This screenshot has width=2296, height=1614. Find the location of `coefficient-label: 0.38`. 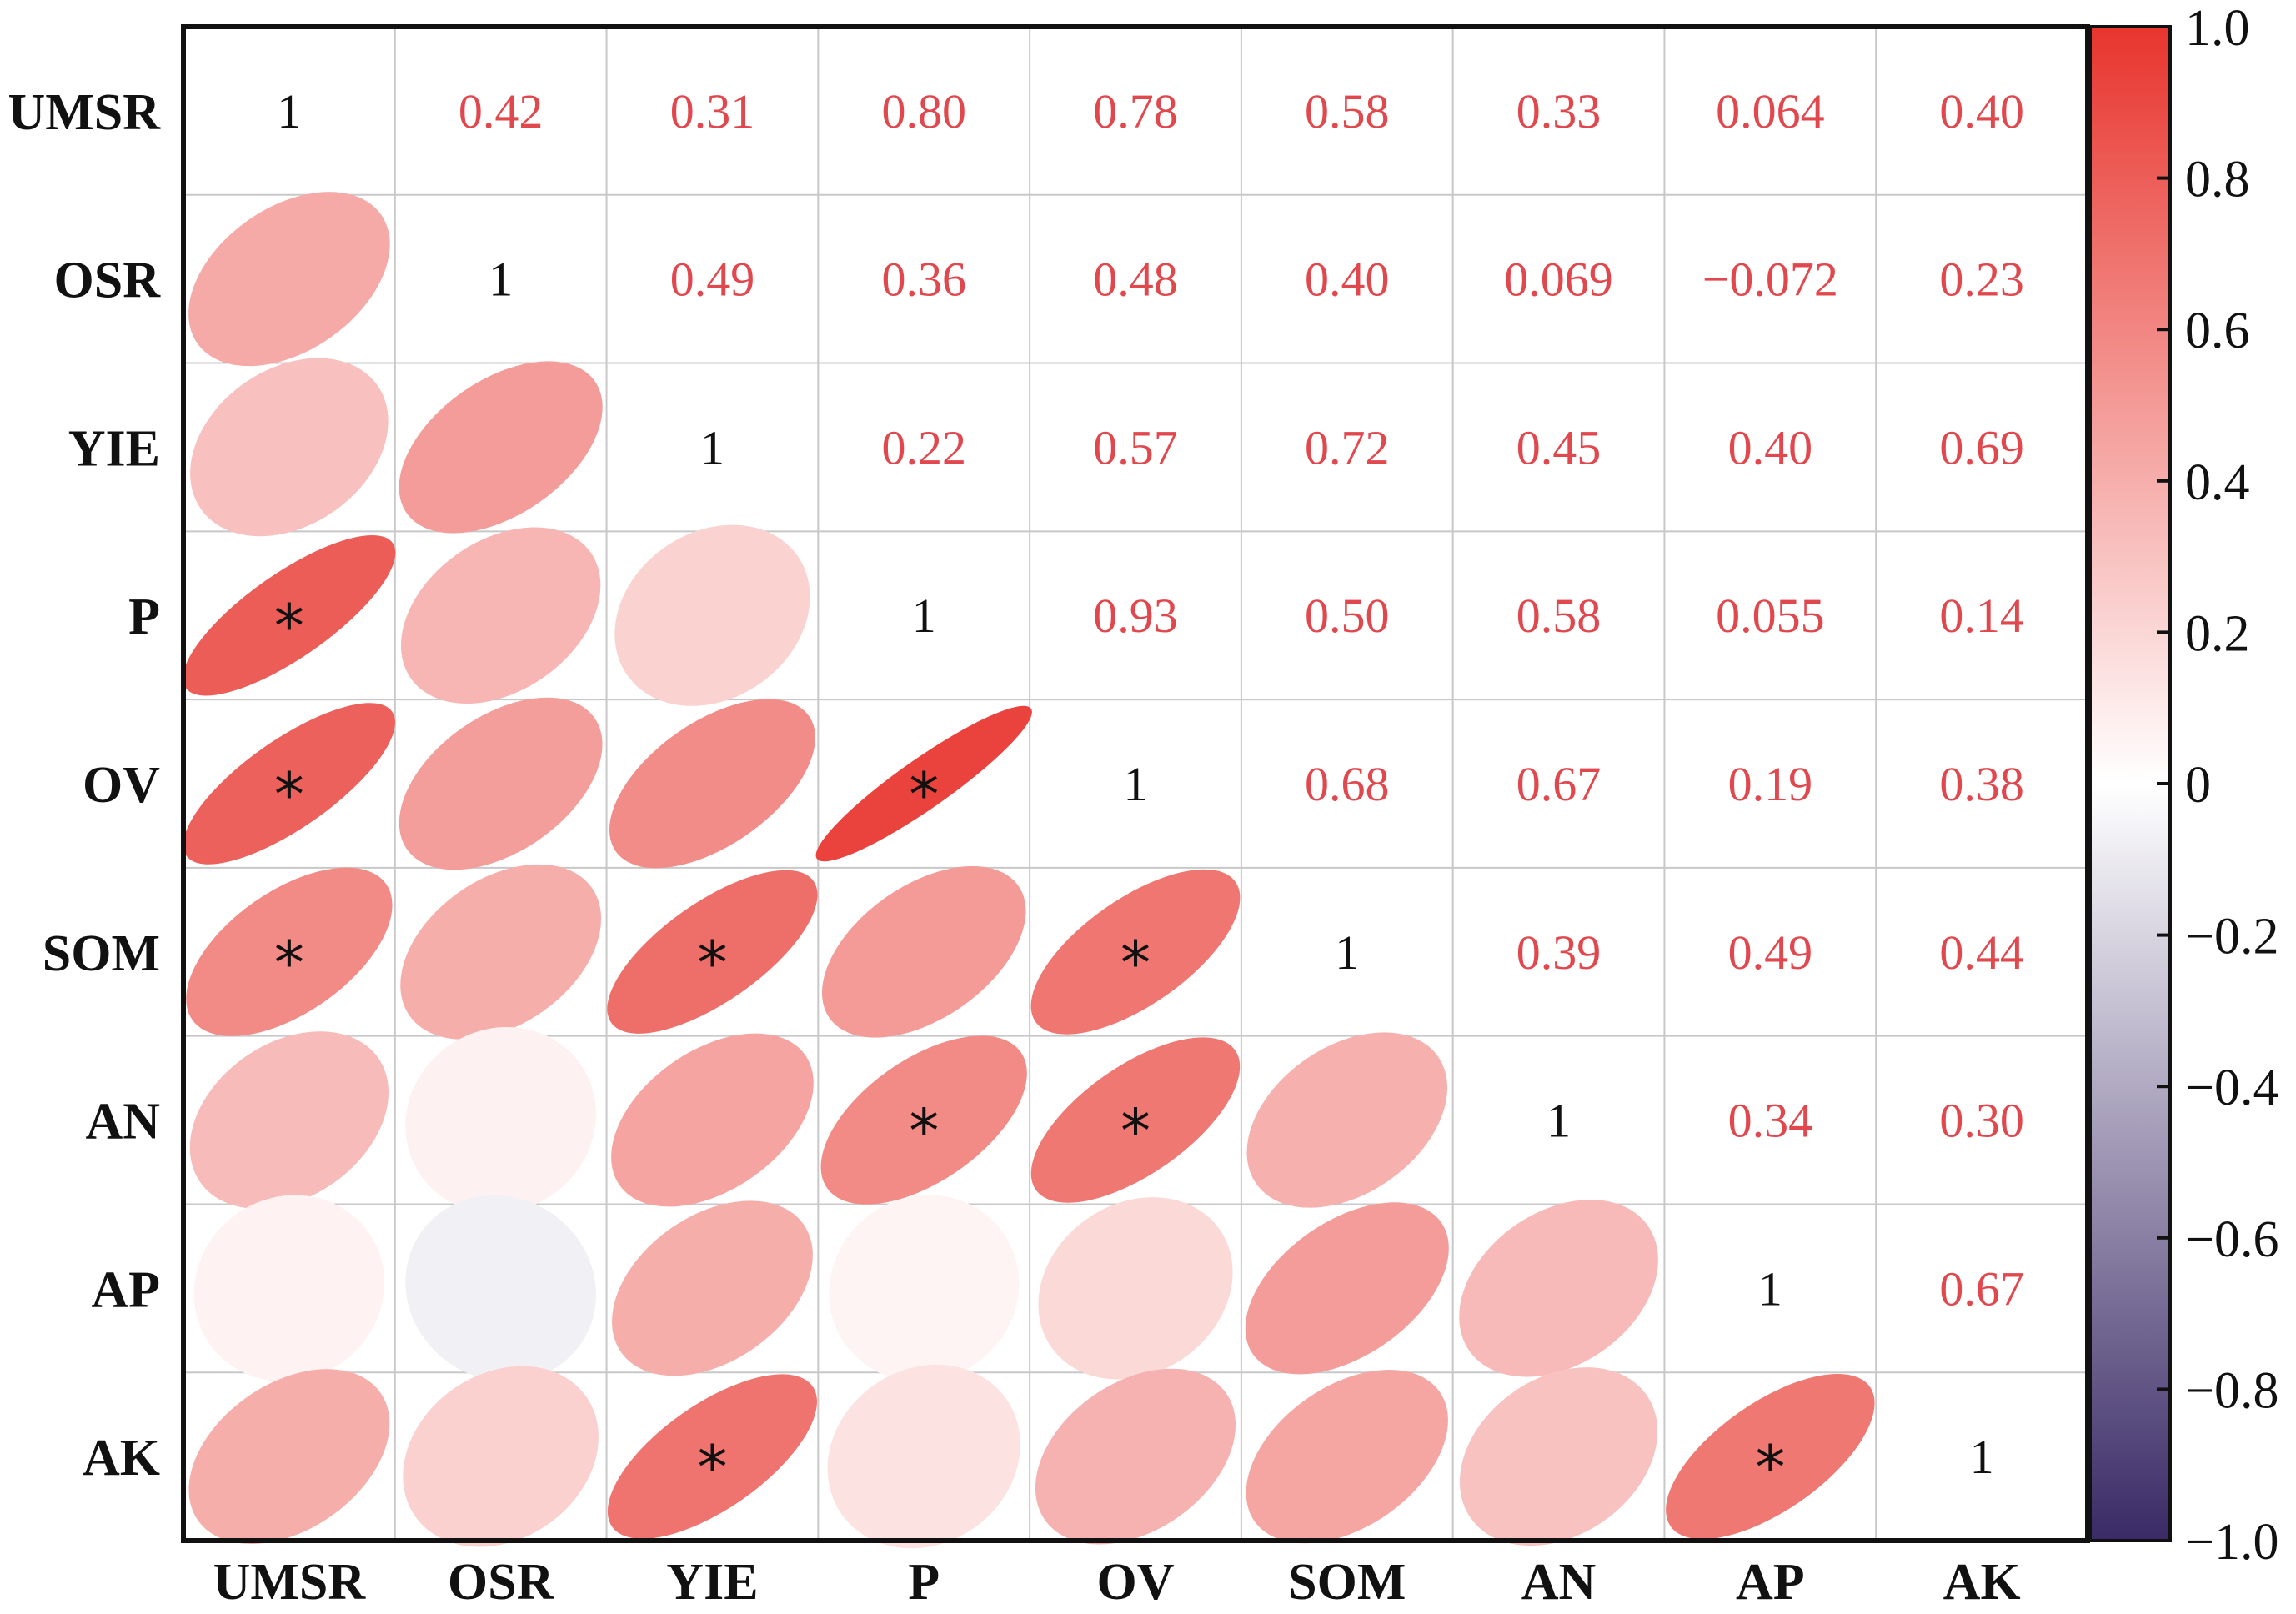

coefficient-label: 0.38 is located at coordinates (1981, 784).